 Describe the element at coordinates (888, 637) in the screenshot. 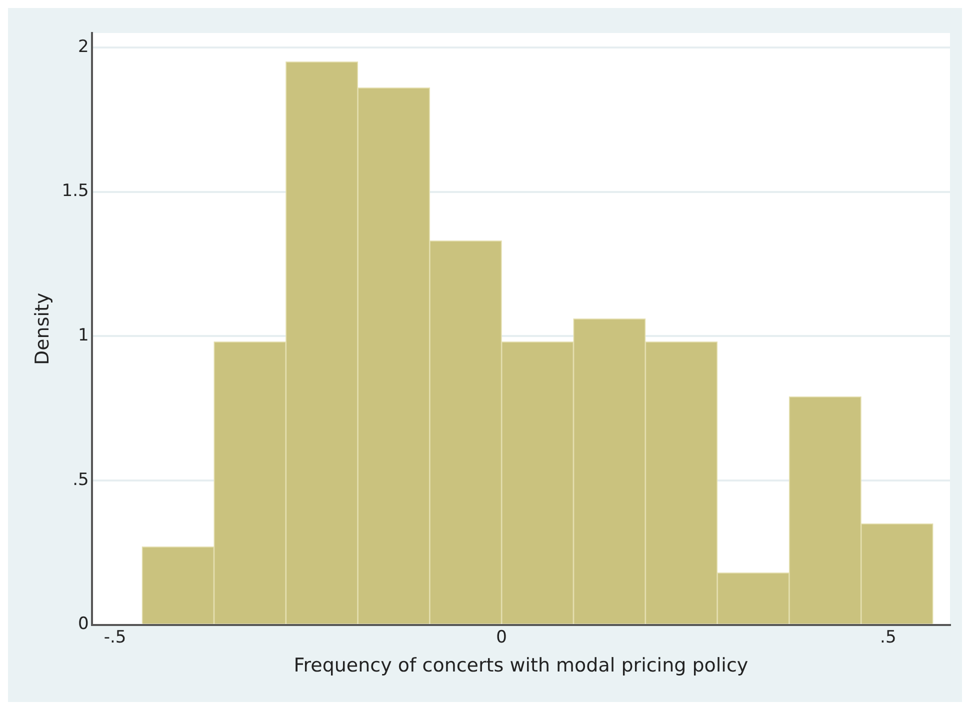

I see `x-tick-label: .5` at that location.